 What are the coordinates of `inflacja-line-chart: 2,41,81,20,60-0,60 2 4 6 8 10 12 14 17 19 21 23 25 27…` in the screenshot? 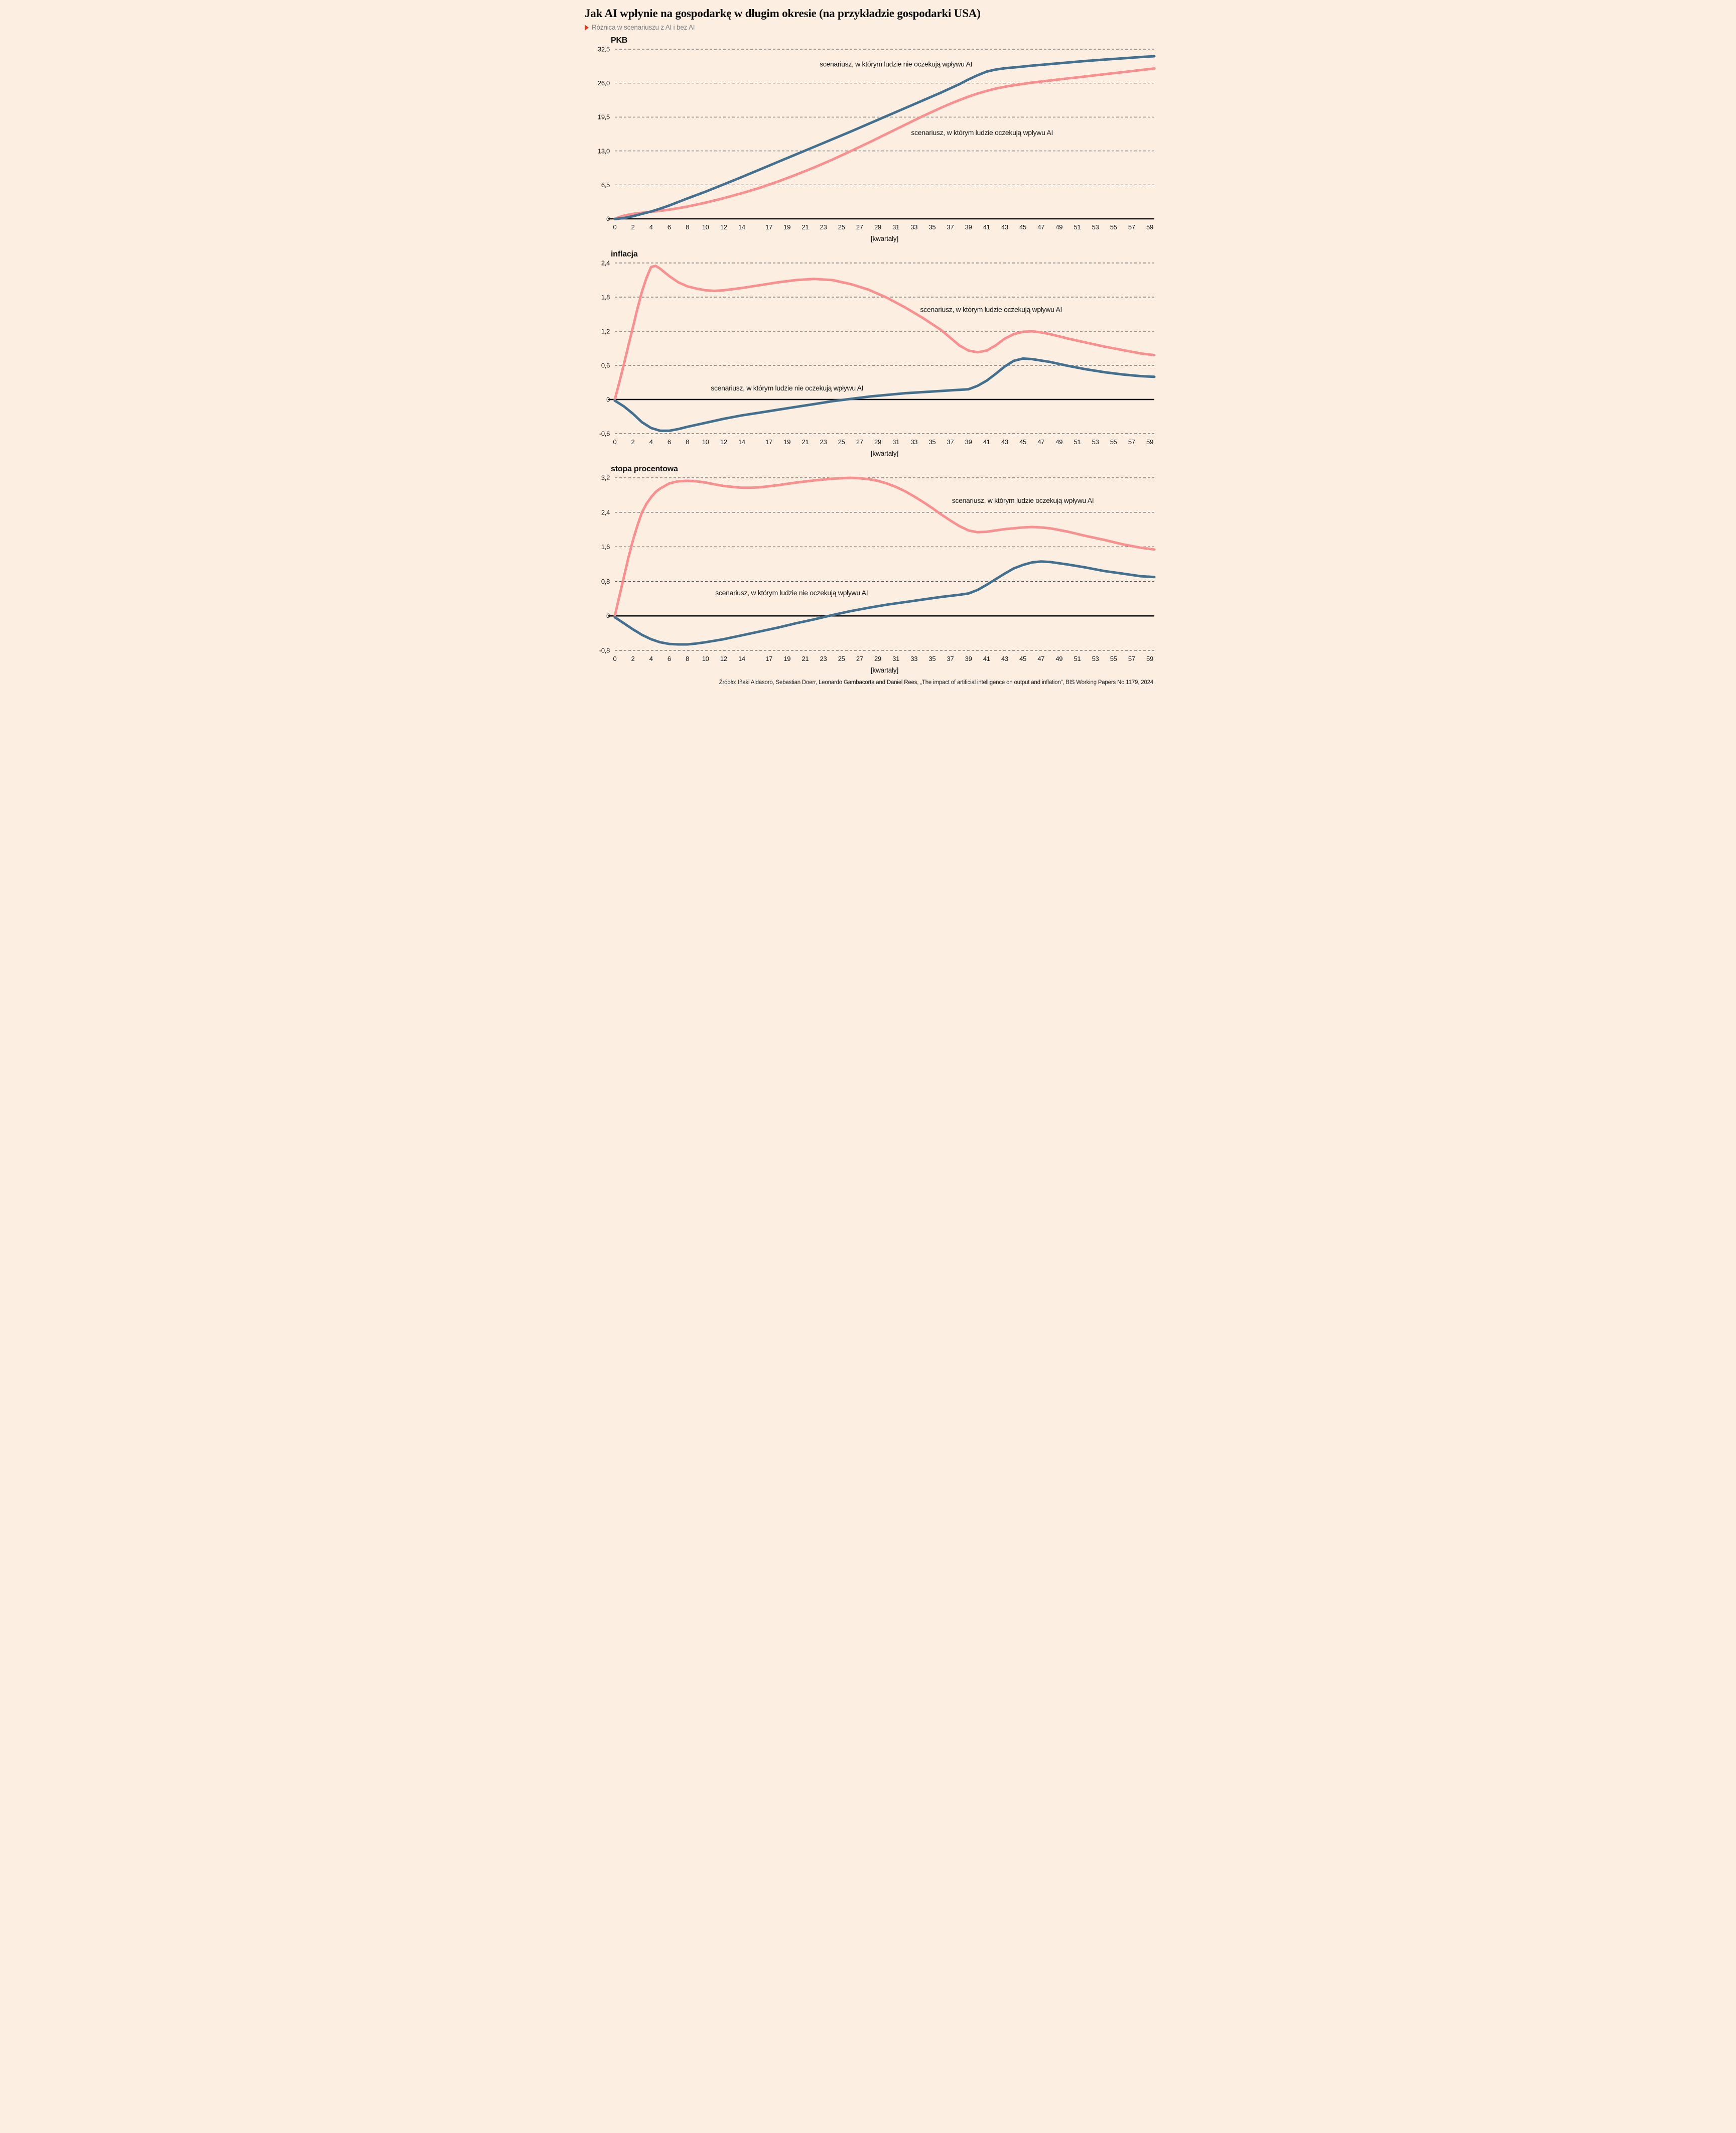 It's located at (877, 358).